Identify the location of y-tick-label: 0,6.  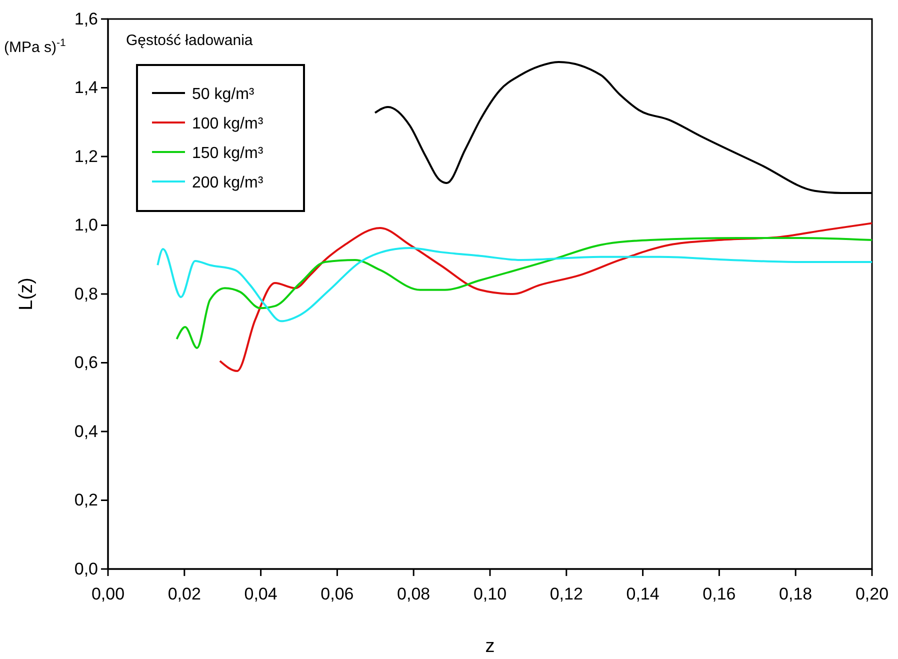
(86, 362).